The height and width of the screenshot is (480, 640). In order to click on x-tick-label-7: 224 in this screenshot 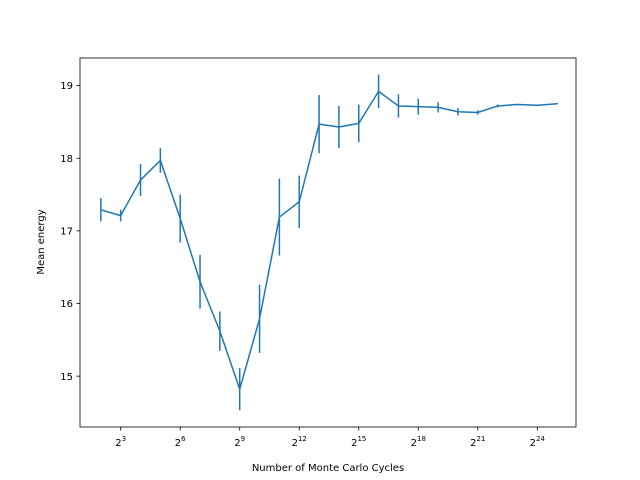, I will do `click(538, 442)`.